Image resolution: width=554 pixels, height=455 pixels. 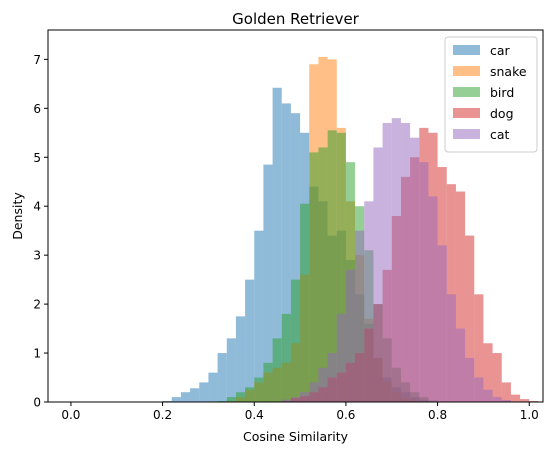 I want to click on legend: car snake bird dog cat, so click(x=491, y=94).